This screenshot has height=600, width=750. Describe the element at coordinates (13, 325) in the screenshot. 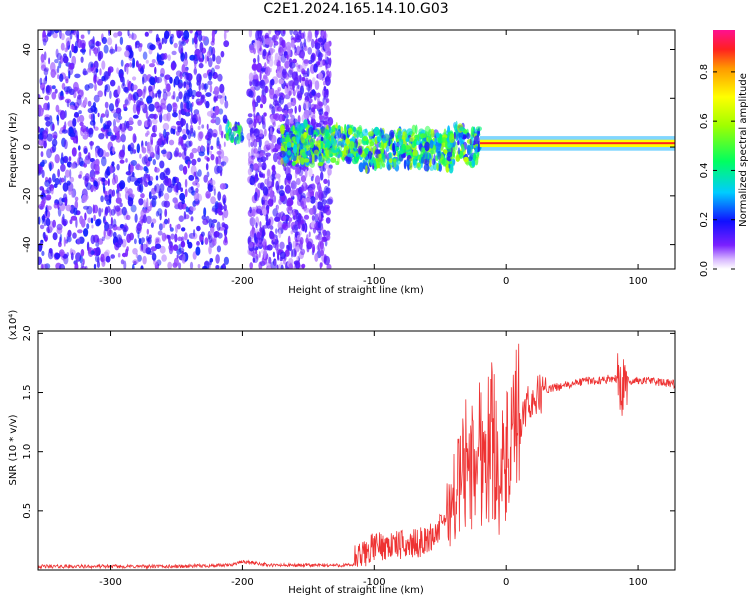

I see `bottom-yscale-note: (x10⁴)` at that location.